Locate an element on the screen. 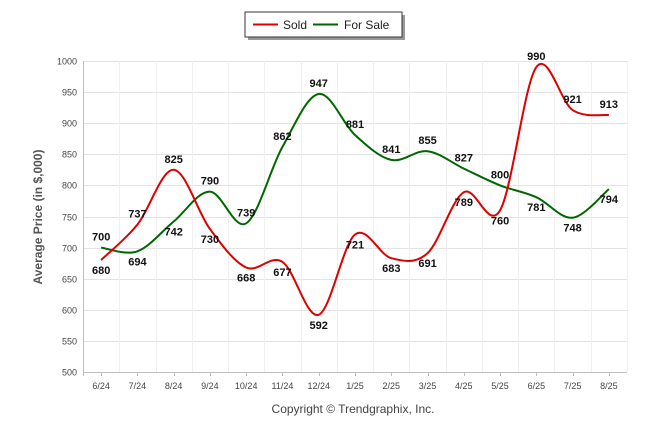  x-tick-label: 7/24 is located at coordinates (138, 386).